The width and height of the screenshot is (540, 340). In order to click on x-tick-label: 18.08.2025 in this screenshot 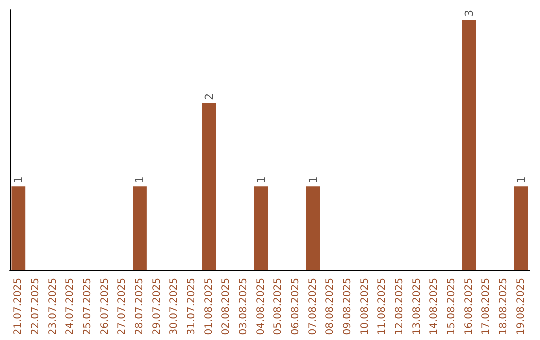, I will do `click(504, 307)`.